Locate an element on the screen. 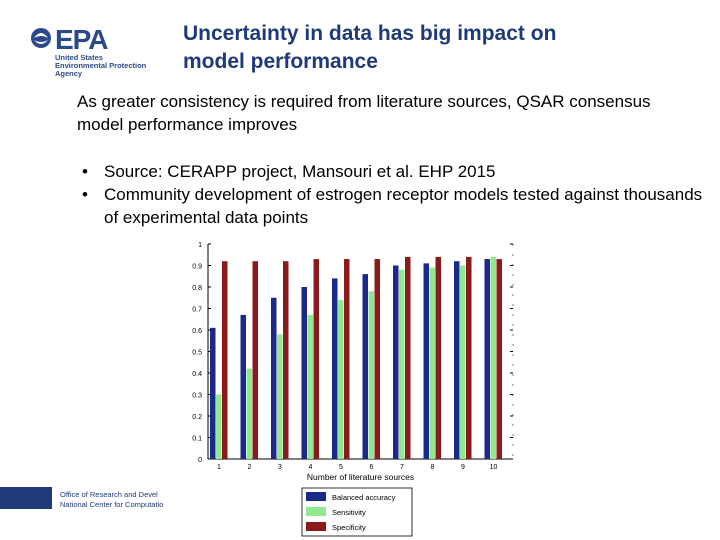 The image size is (720, 540). y-tick-label: 0.6 is located at coordinates (197, 331).